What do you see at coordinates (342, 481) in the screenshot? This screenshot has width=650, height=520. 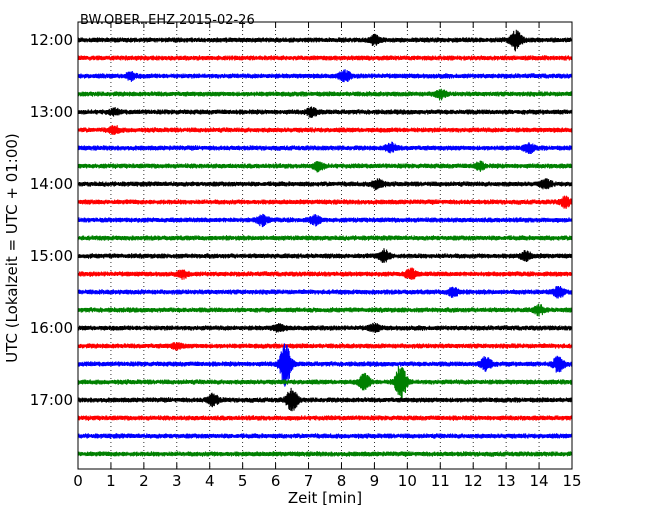 I see `x-tick-label: 8` at bounding box center [342, 481].